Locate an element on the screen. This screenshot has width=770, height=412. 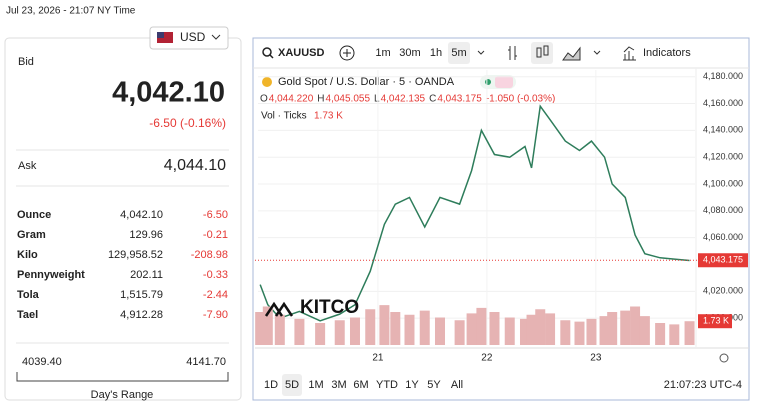
range-button: 5Y is located at coordinates (434, 385).